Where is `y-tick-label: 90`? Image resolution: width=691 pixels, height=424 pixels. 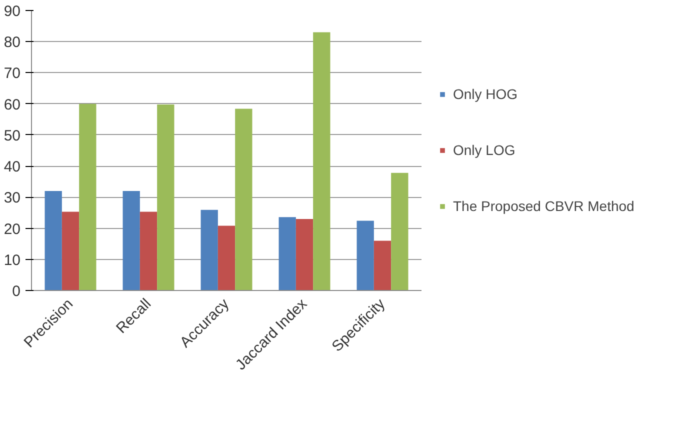
y-tick-label: 90 is located at coordinates (12, 11).